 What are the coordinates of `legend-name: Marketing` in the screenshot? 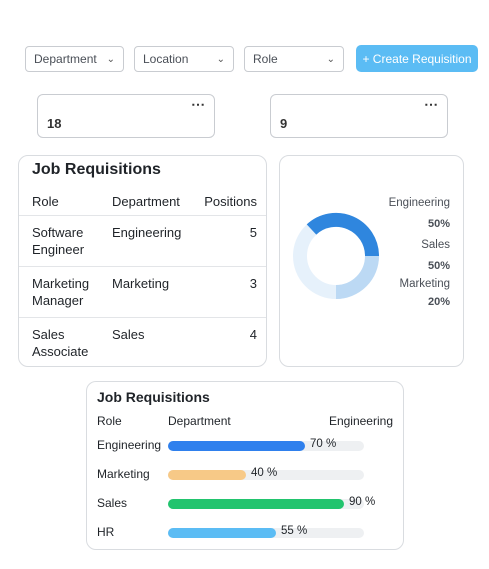 It's located at (425, 284).